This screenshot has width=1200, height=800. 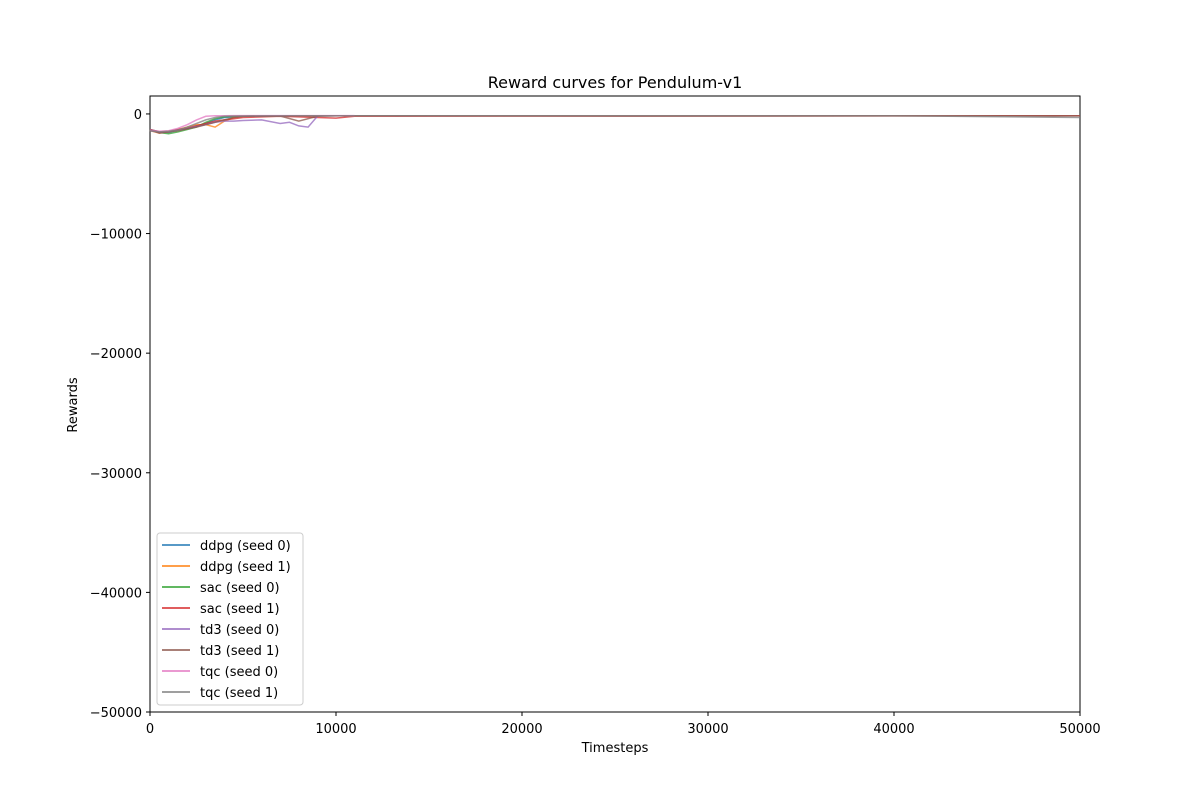 I want to click on legend-label-4: td3 (seed 0), so click(x=239, y=630).